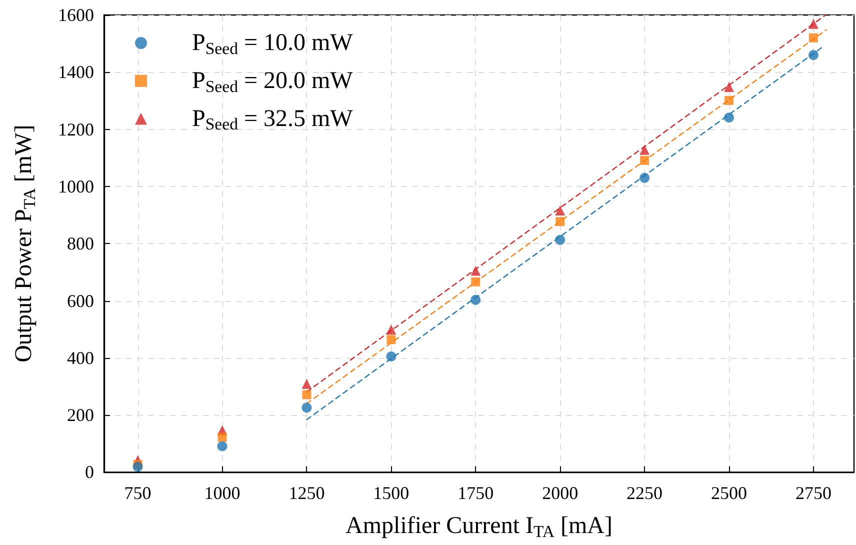 The height and width of the screenshot is (545, 856). Describe the element at coordinates (222, 493) in the screenshot. I see `x-tick-label: 1000` at that location.